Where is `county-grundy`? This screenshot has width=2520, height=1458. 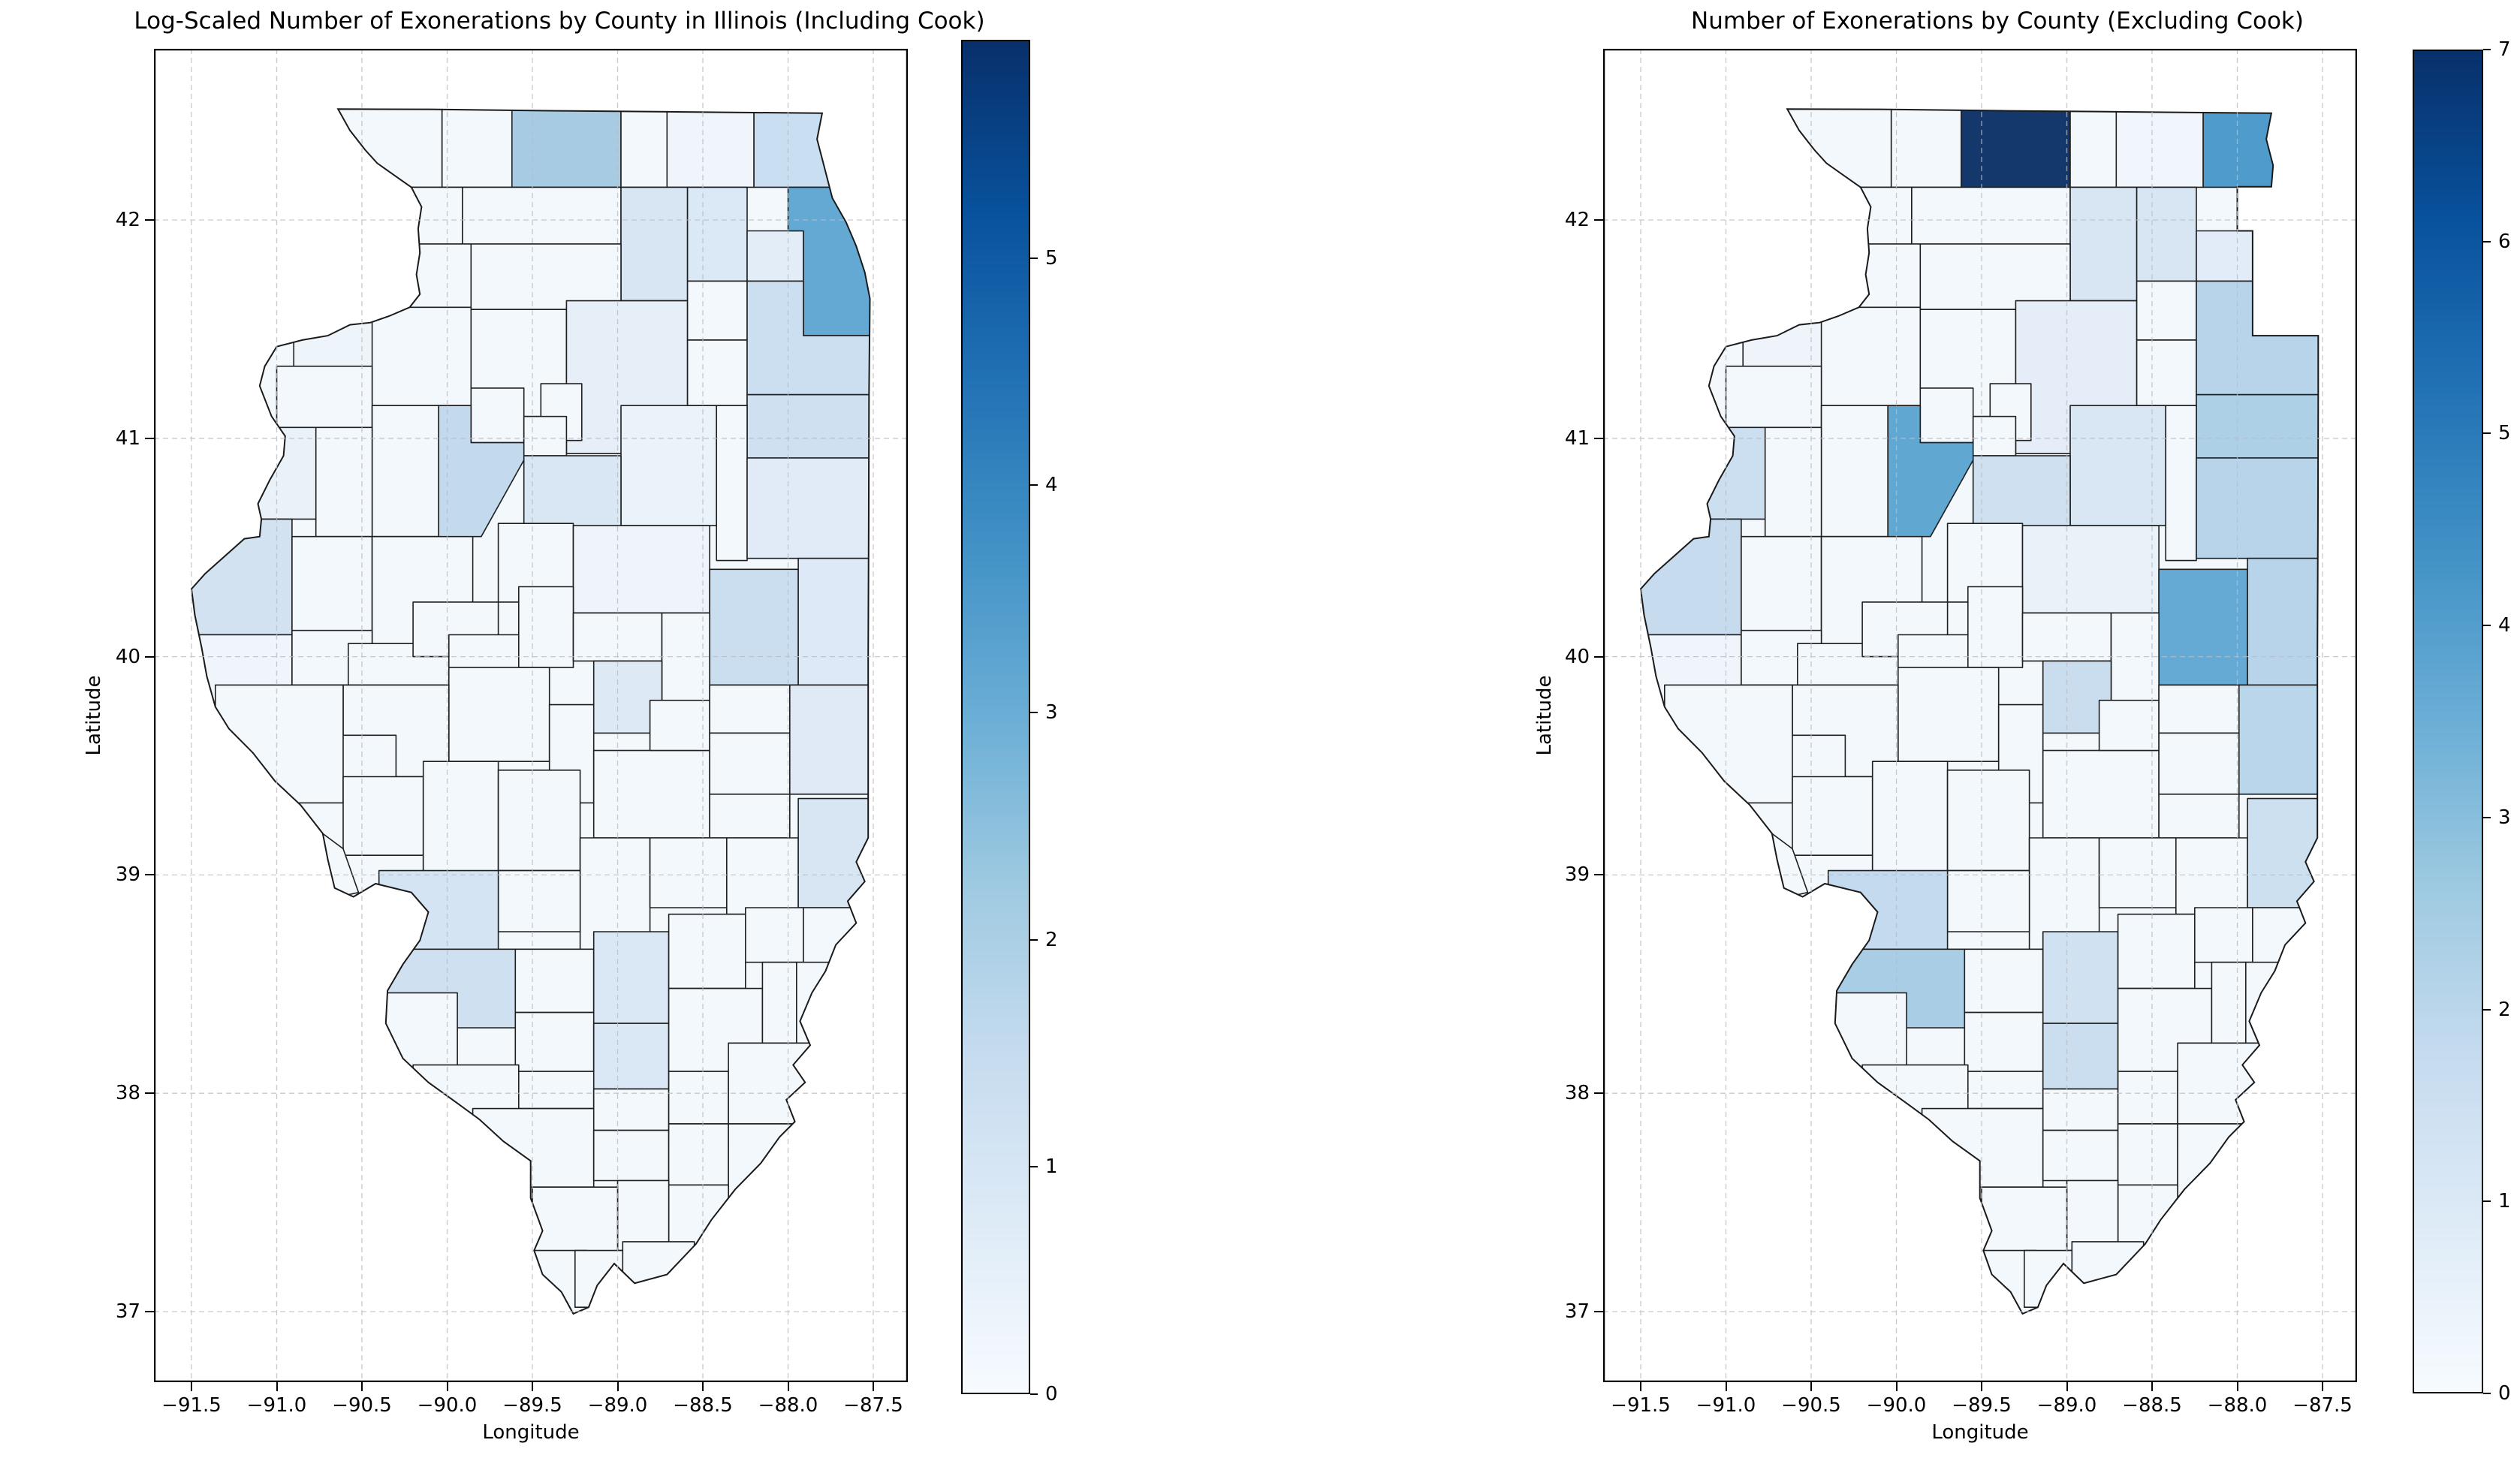 county-grundy is located at coordinates (717, 372).